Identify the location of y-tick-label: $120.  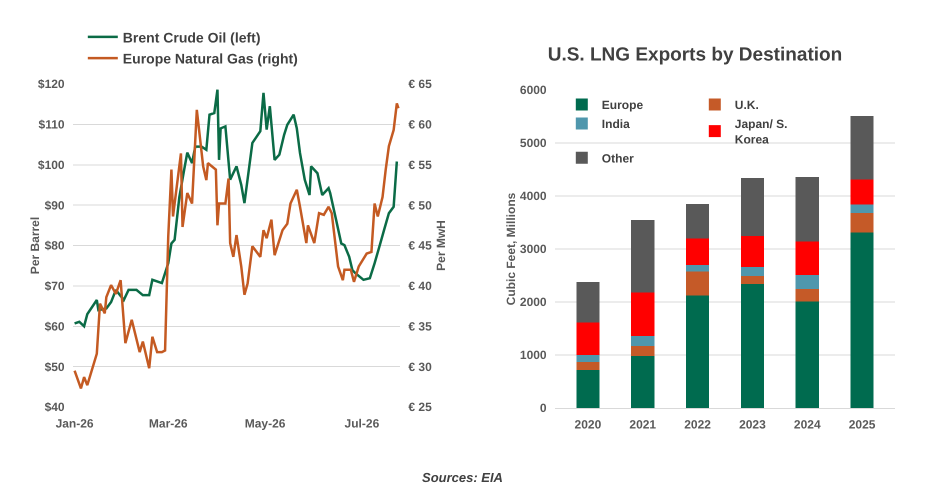
(51, 84).